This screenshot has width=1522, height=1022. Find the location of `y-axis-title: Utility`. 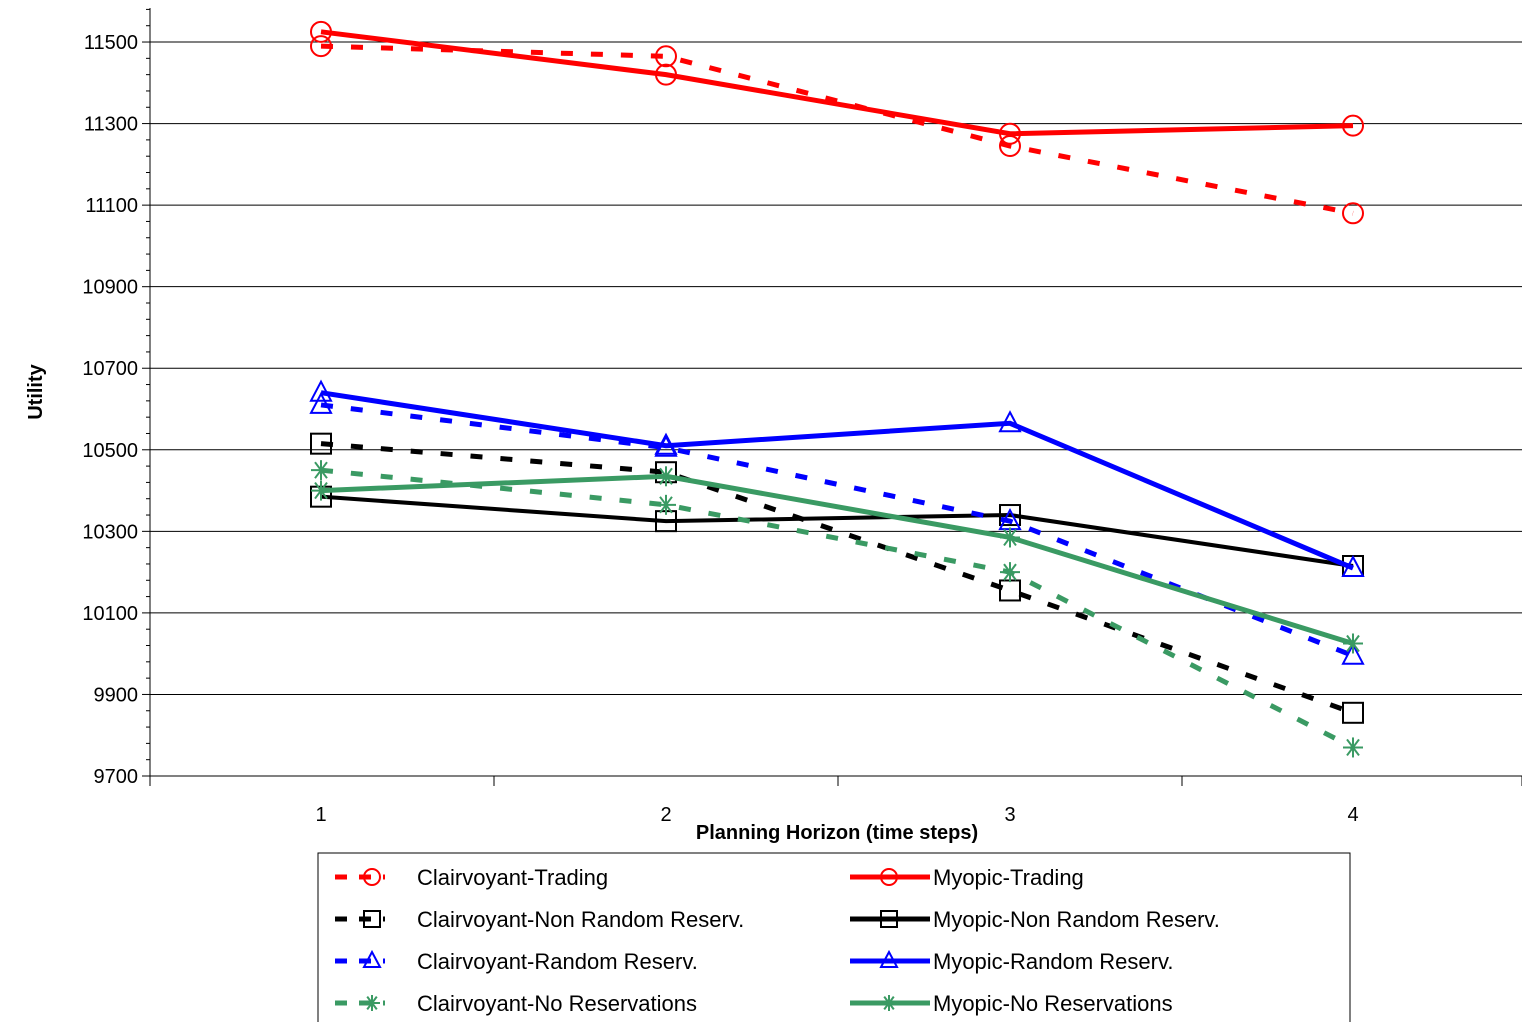

y-axis-title: Utility is located at coordinates (36, 391).